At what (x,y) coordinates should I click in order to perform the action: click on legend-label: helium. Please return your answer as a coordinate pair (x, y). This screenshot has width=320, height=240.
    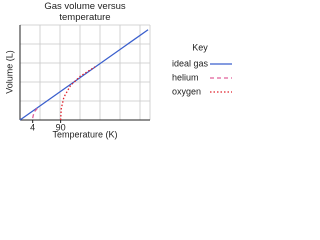
    Looking at the image, I should click on (185, 77).